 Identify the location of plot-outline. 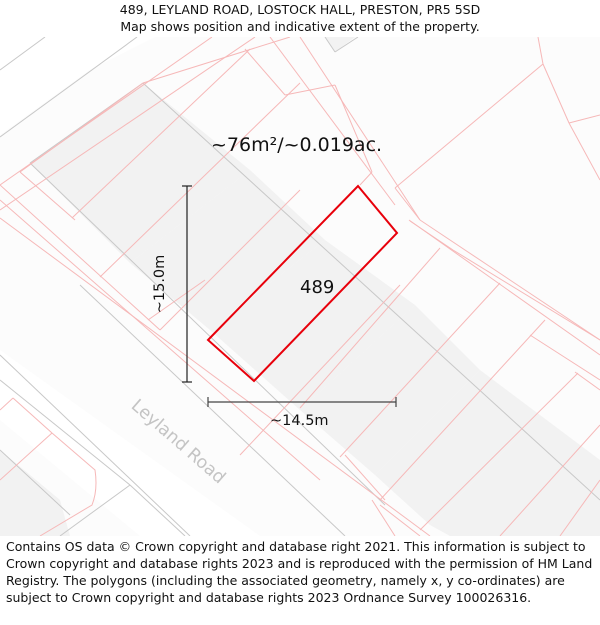
(302, 283).